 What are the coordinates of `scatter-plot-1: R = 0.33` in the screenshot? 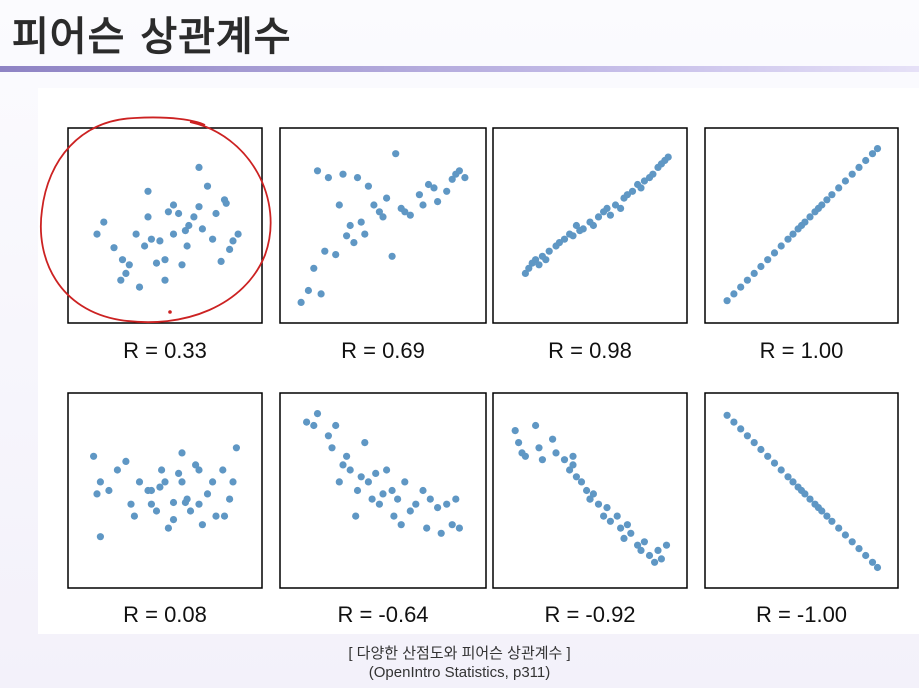 It's located at (165, 245).